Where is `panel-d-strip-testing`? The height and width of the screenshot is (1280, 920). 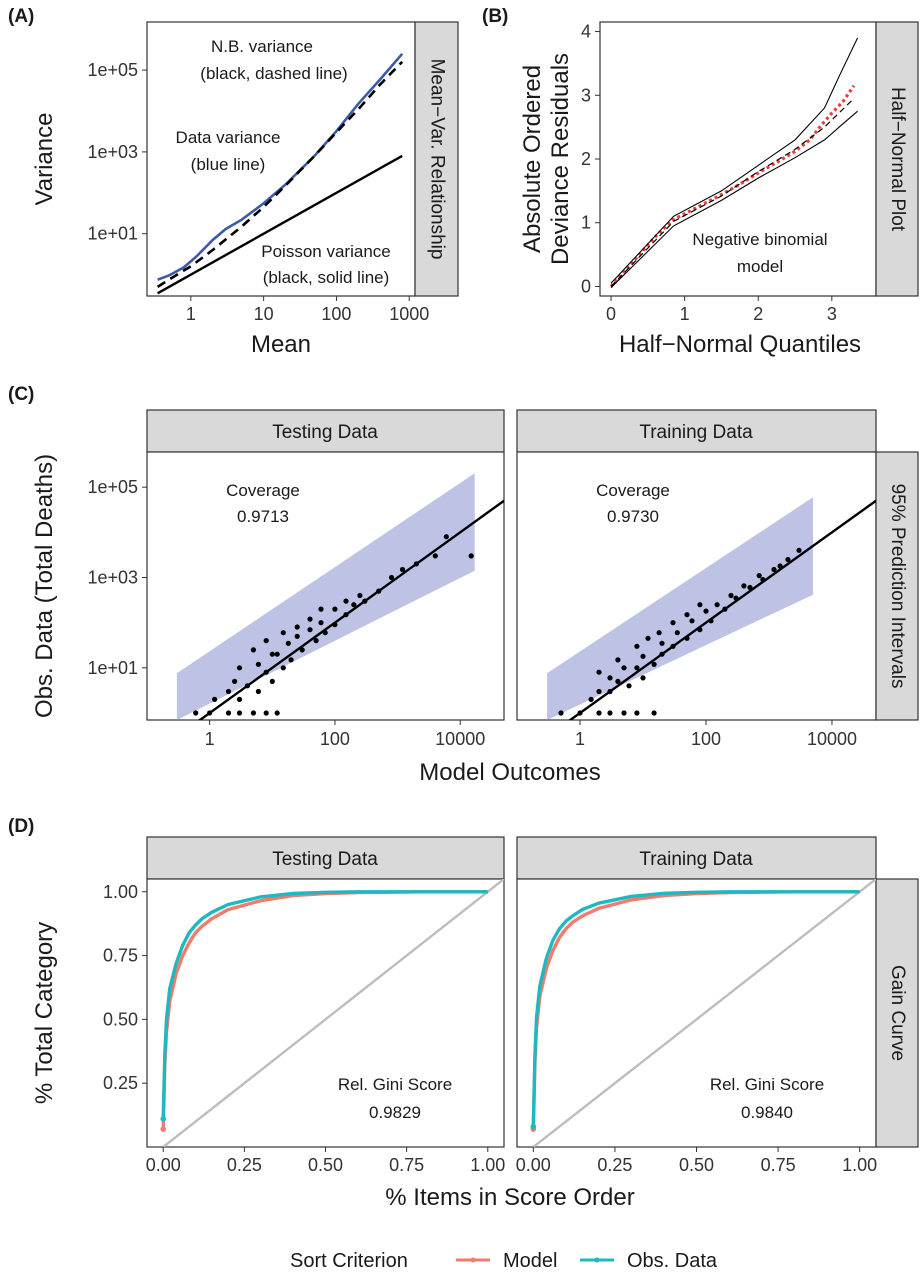
panel-d-strip-testing is located at coordinates (325, 858).